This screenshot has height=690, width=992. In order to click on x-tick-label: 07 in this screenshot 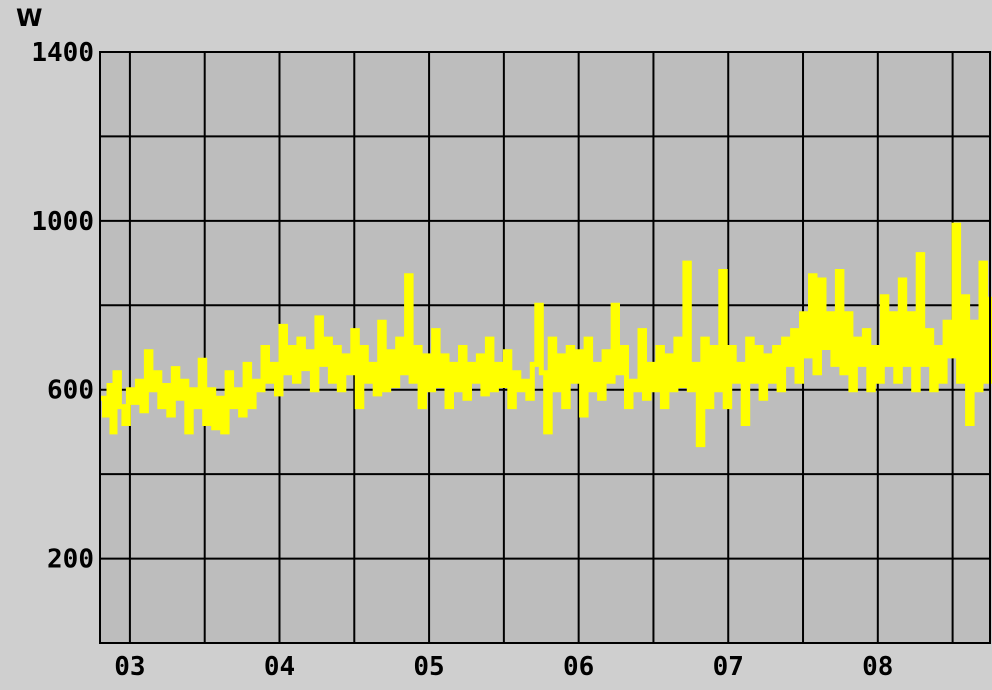, I will do `click(728, 667)`.